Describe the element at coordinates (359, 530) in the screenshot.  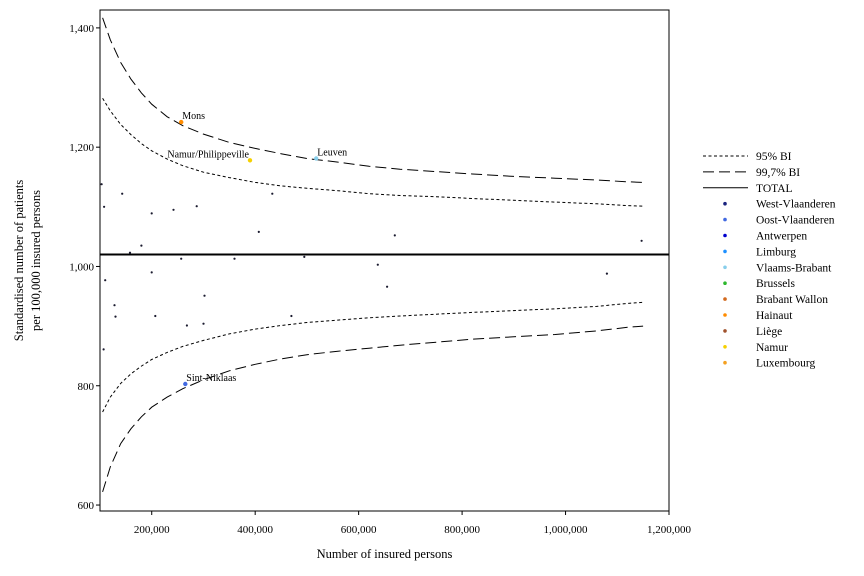
I see `x-tick-label: 600,000` at that location.